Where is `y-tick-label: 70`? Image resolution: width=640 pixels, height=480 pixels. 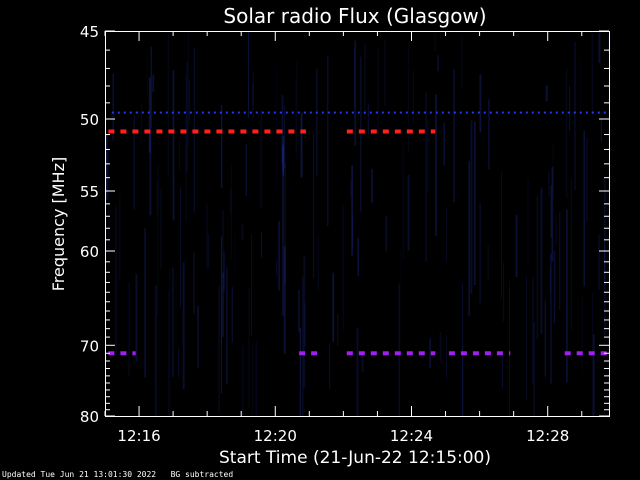
y-tick-label: 70 is located at coordinates (89, 346).